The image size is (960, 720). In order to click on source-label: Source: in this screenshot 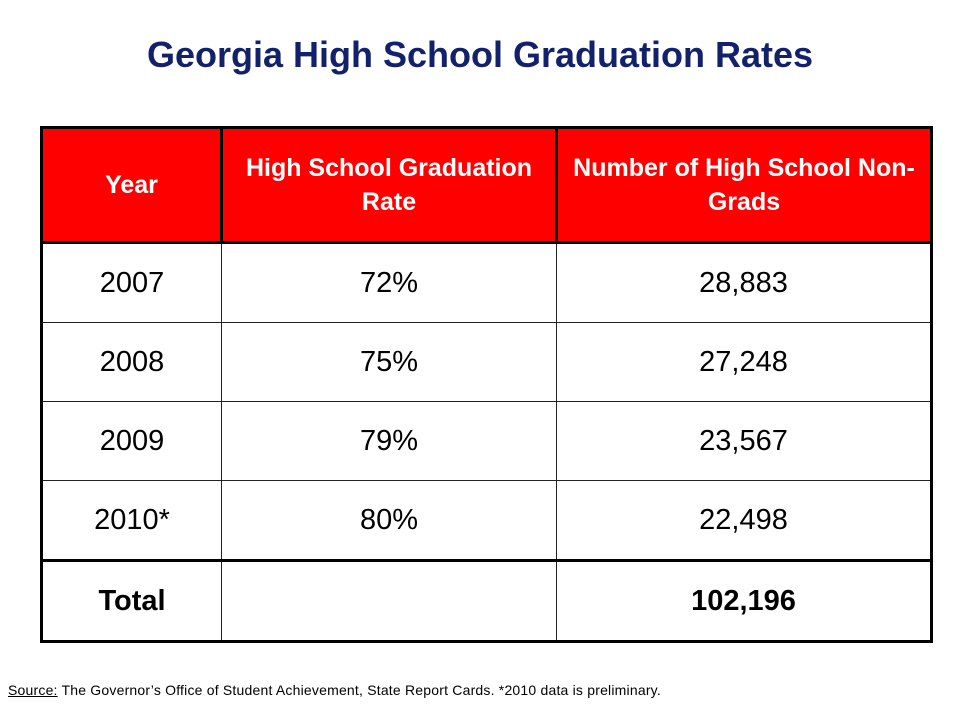, I will do `click(33, 690)`.